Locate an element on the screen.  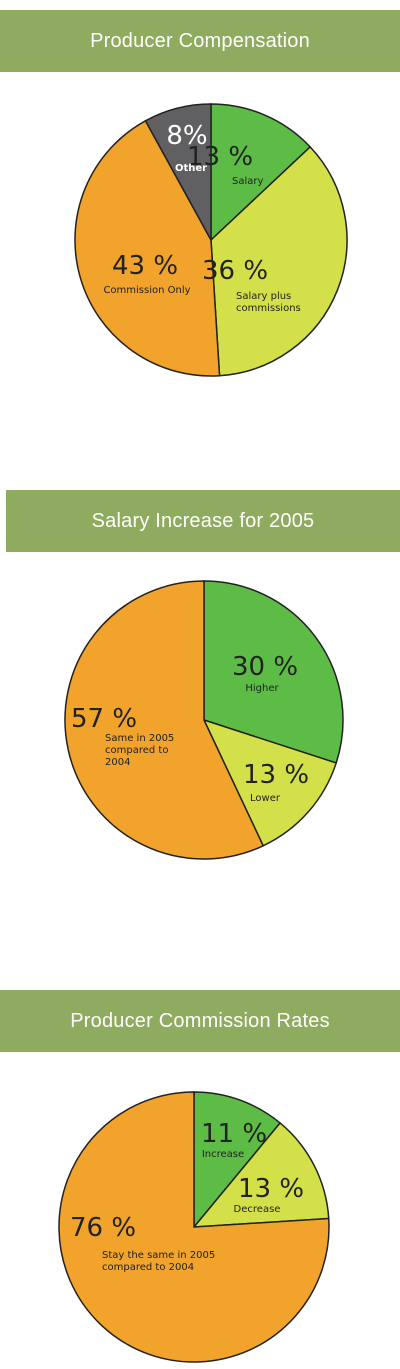
slice-percent-higher: 30 % is located at coordinates (265, 667).